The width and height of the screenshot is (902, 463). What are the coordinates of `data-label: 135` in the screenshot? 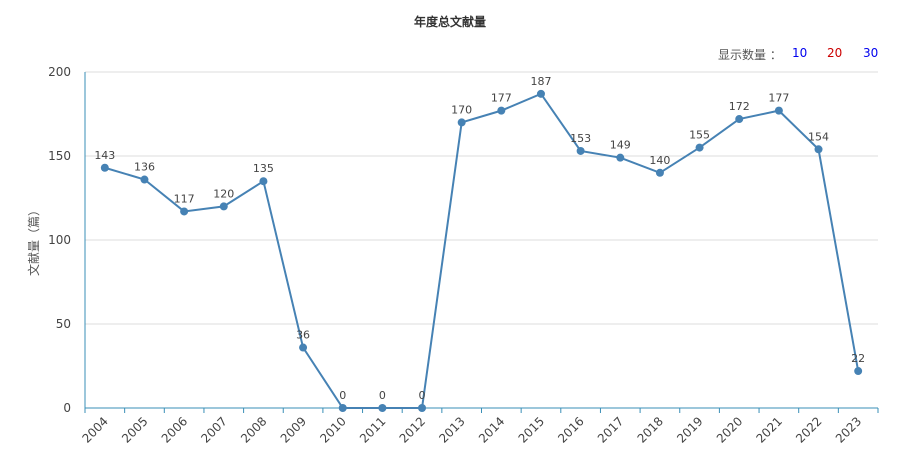 It's located at (263, 168).